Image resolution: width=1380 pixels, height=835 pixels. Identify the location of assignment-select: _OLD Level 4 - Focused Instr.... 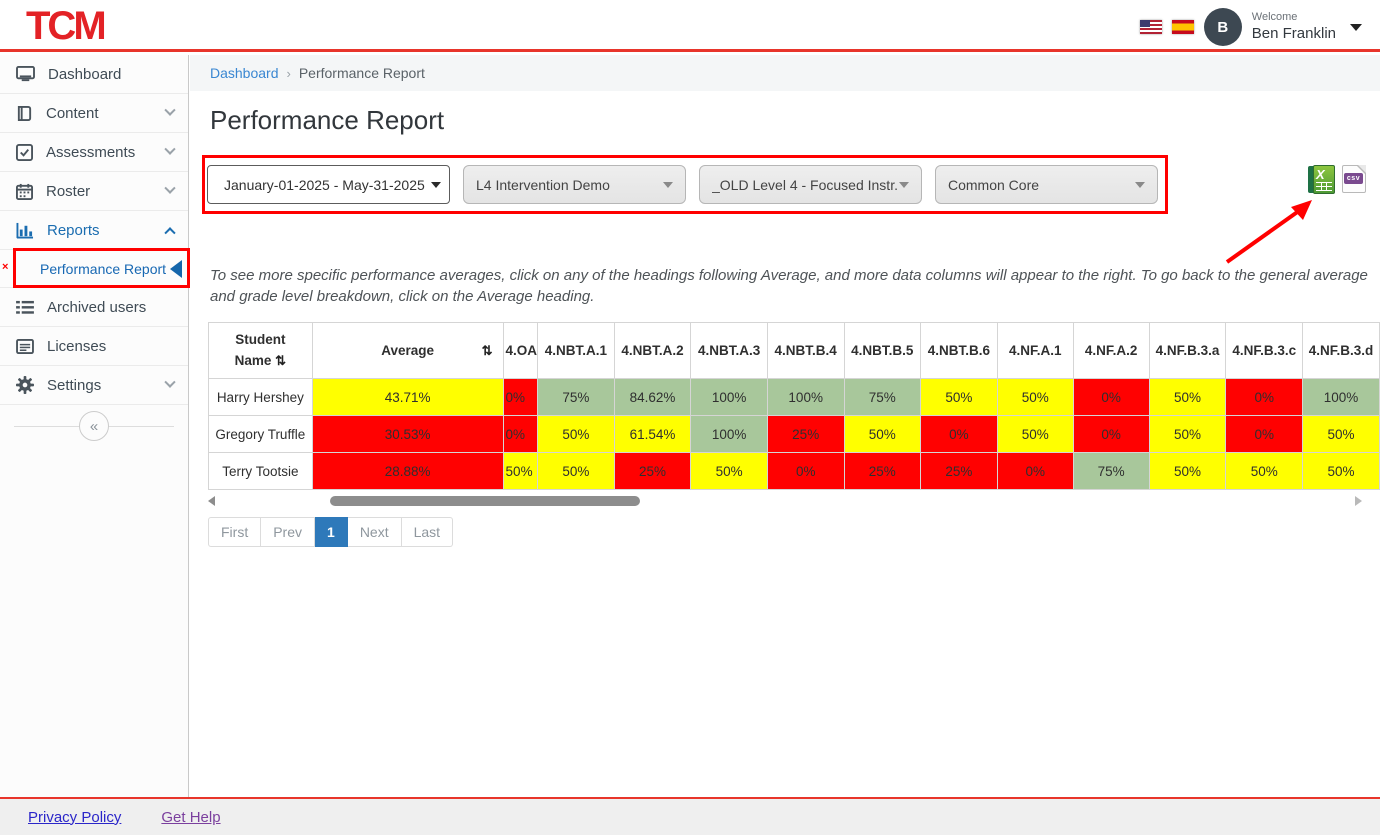
(810, 184).